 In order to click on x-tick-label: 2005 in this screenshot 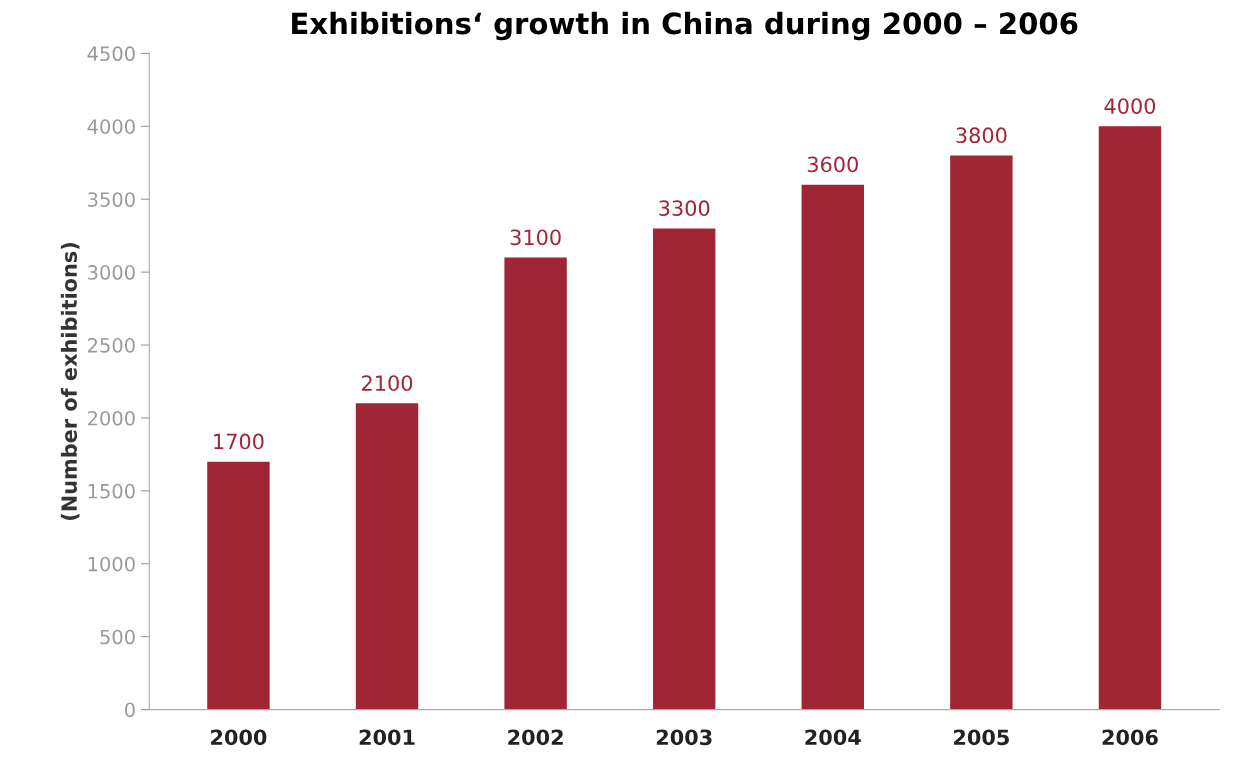, I will do `click(981, 737)`.